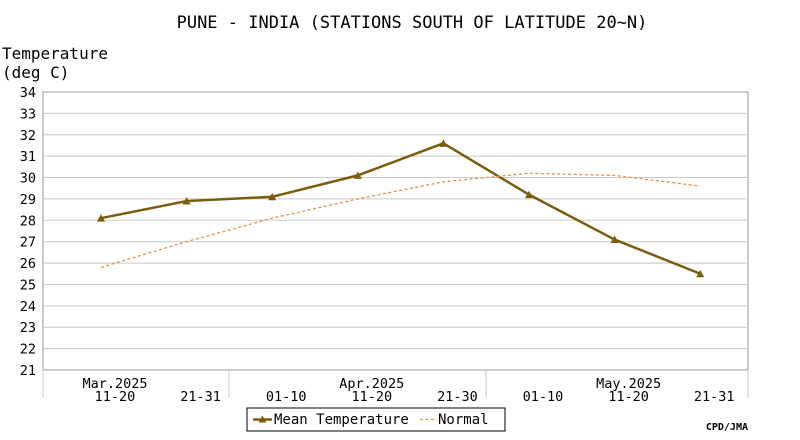  What do you see at coordinates (28, 243) in the screenshot?
I see `y-tick-label-27: 27` at bounding box center [28, 243].